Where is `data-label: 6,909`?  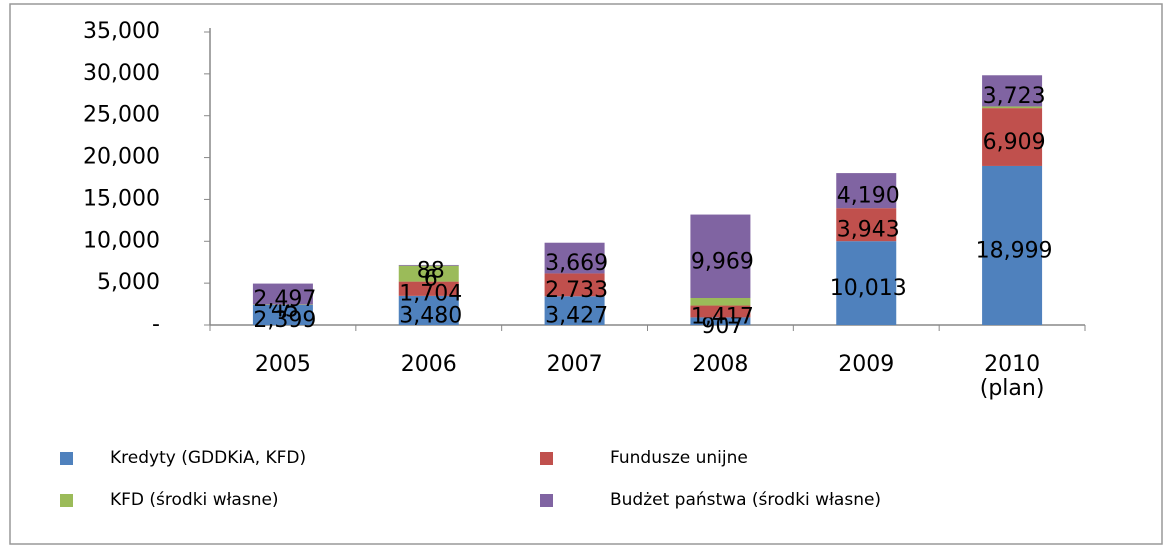 data-label: 6,909 is located at coordinates (1014, 142).